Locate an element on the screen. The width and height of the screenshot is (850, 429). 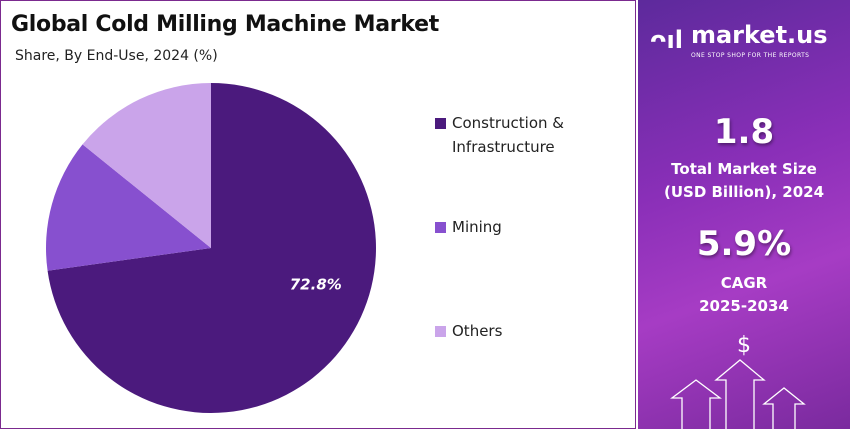
legend-label: Construction & is located at coordinates (508, 123).